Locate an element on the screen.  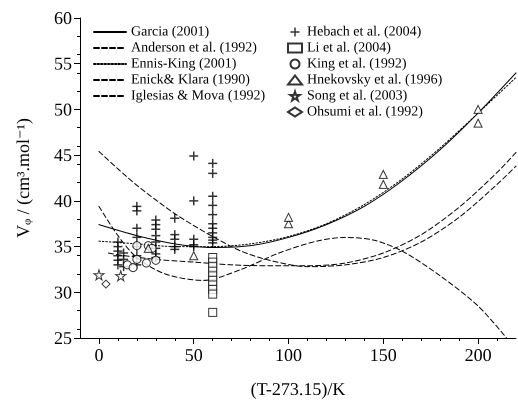
legend-label: Hnekovsky et al. (1996) is located at coordinates (375, 80).